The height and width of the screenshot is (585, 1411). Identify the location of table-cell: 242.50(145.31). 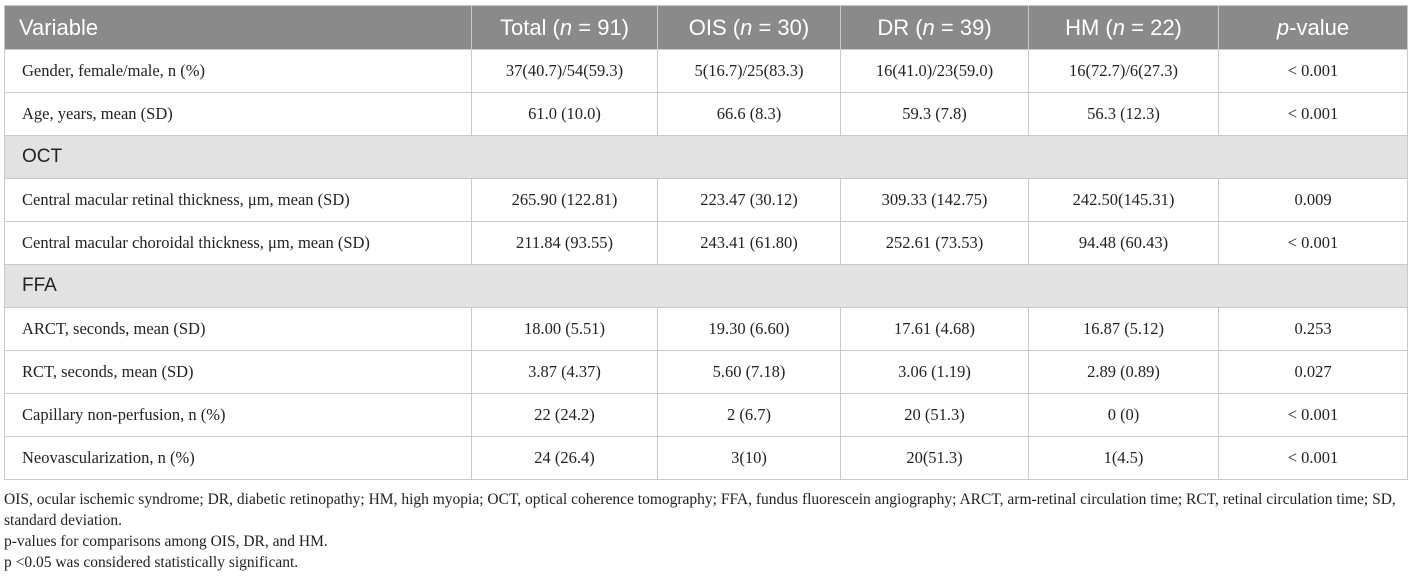
(1123, 200).